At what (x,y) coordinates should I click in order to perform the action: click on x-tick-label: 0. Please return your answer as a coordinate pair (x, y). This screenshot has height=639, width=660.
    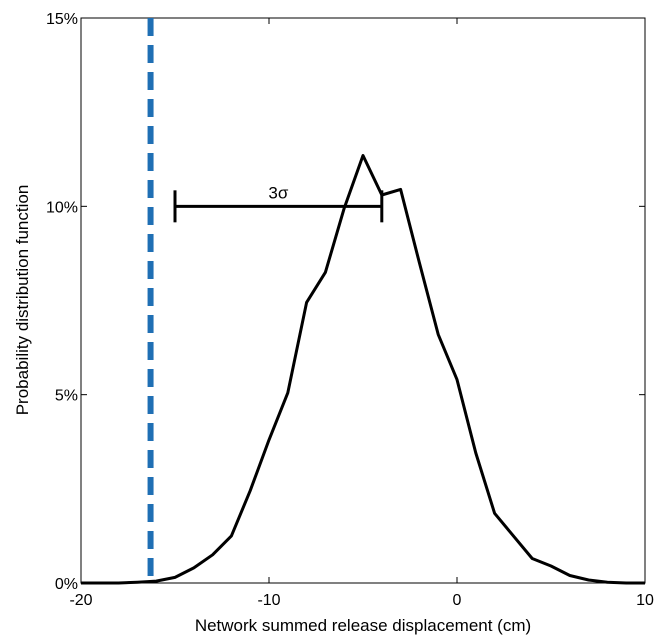
    Looking at the image, I should click on (457, 600).